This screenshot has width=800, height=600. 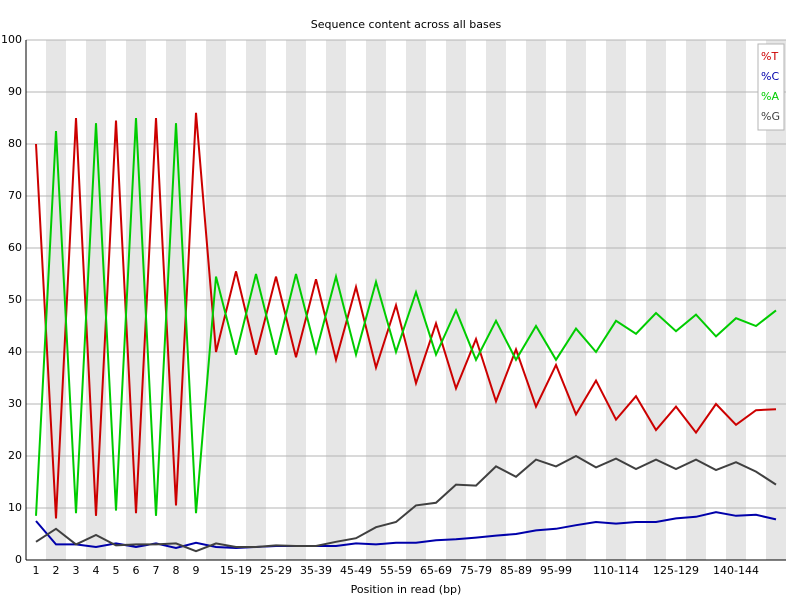 I want to click on chart-title: Sequence content across all bases, so click(x=406, y=24).